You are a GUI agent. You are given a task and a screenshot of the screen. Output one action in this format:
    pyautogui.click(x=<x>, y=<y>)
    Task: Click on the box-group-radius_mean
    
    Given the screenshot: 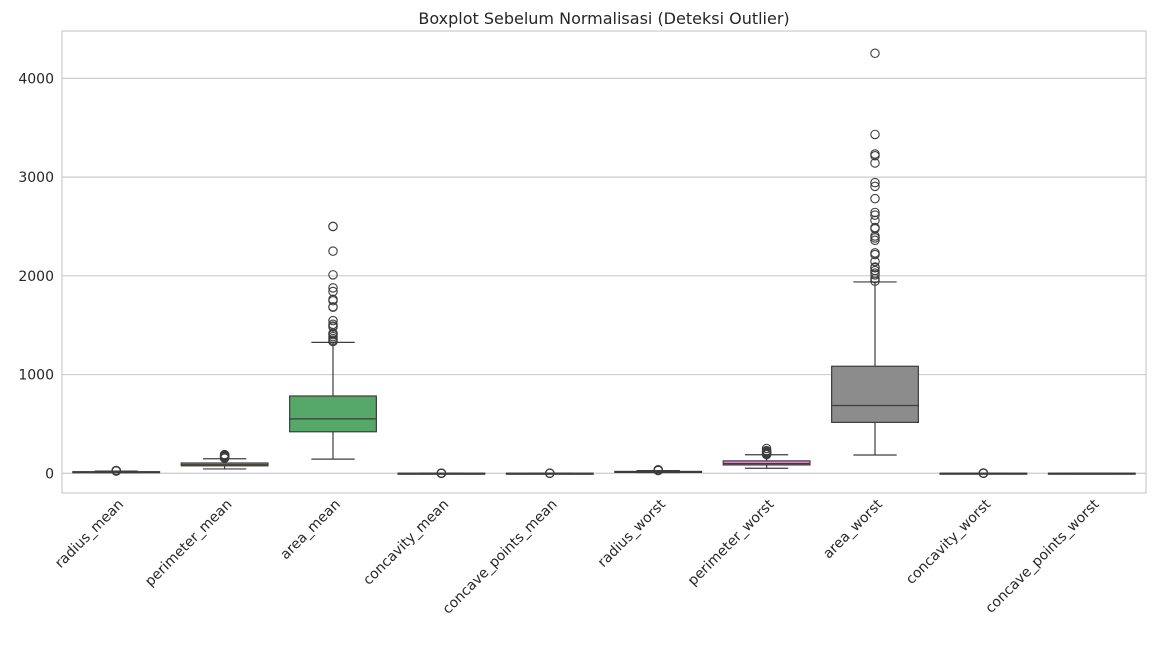 What is the action you would take?
    pyautogui.click(x=116, y=470)
    